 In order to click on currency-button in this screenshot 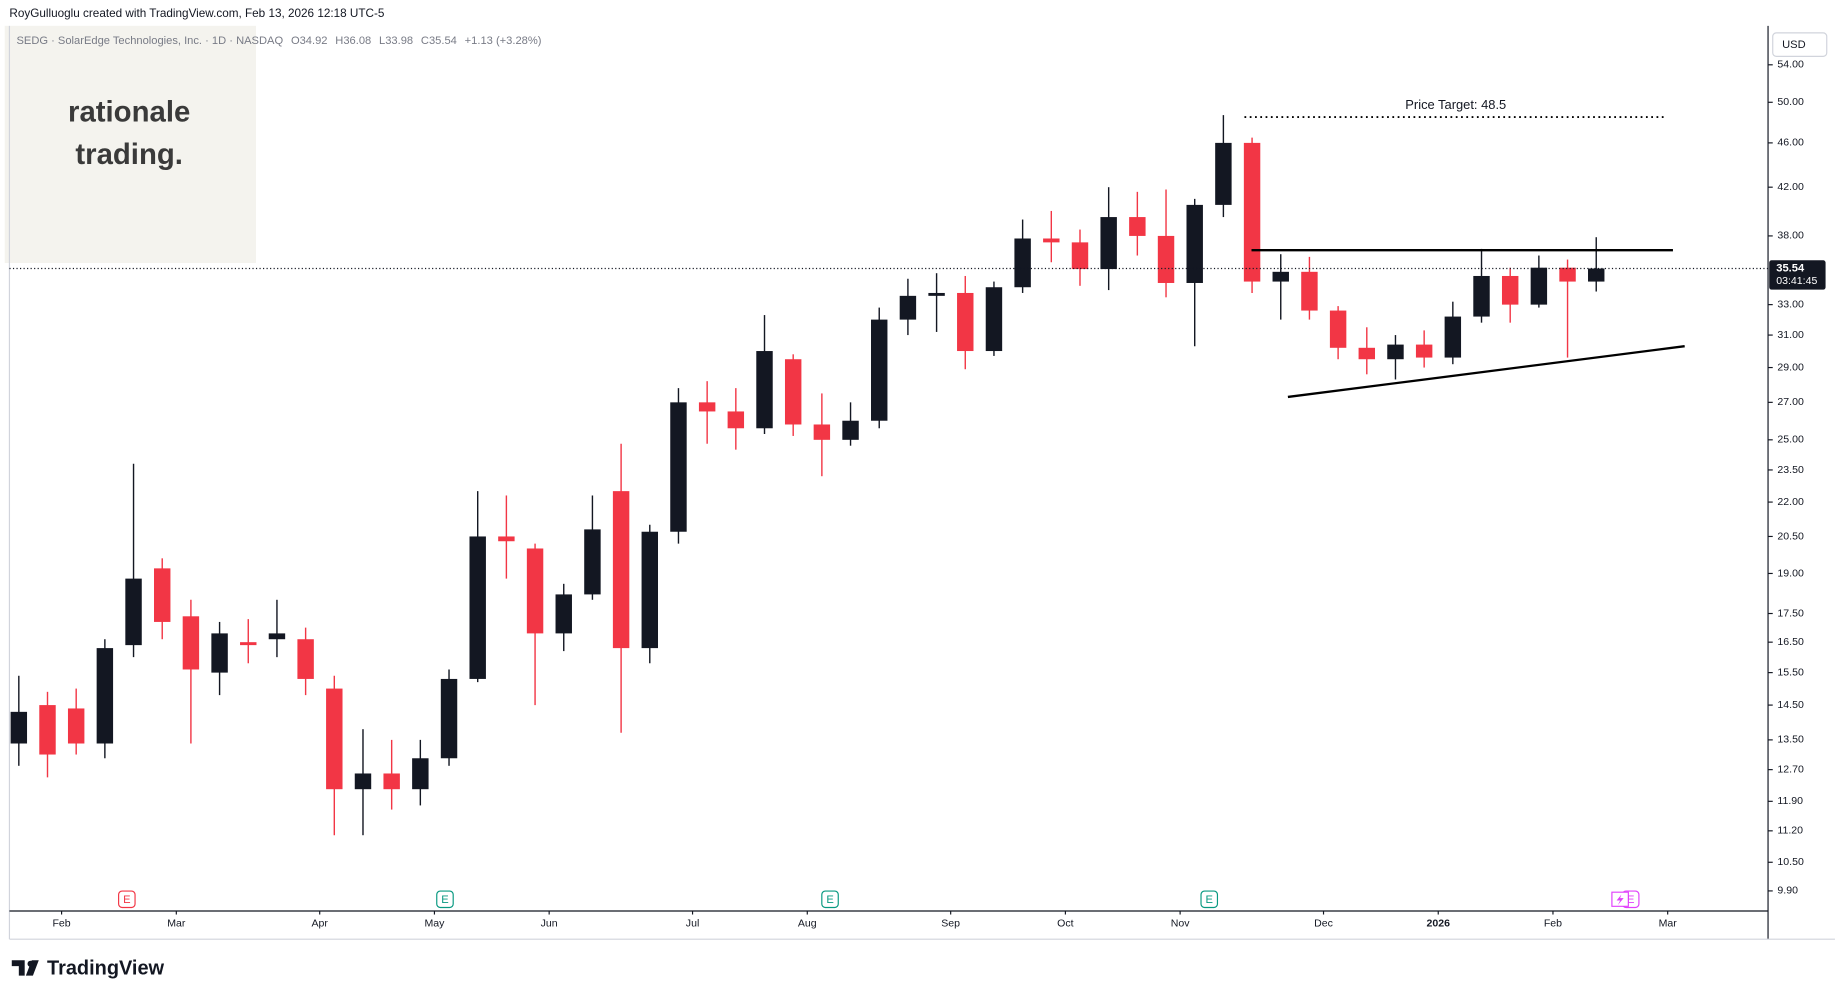, I will do `click(1800, 44)`.